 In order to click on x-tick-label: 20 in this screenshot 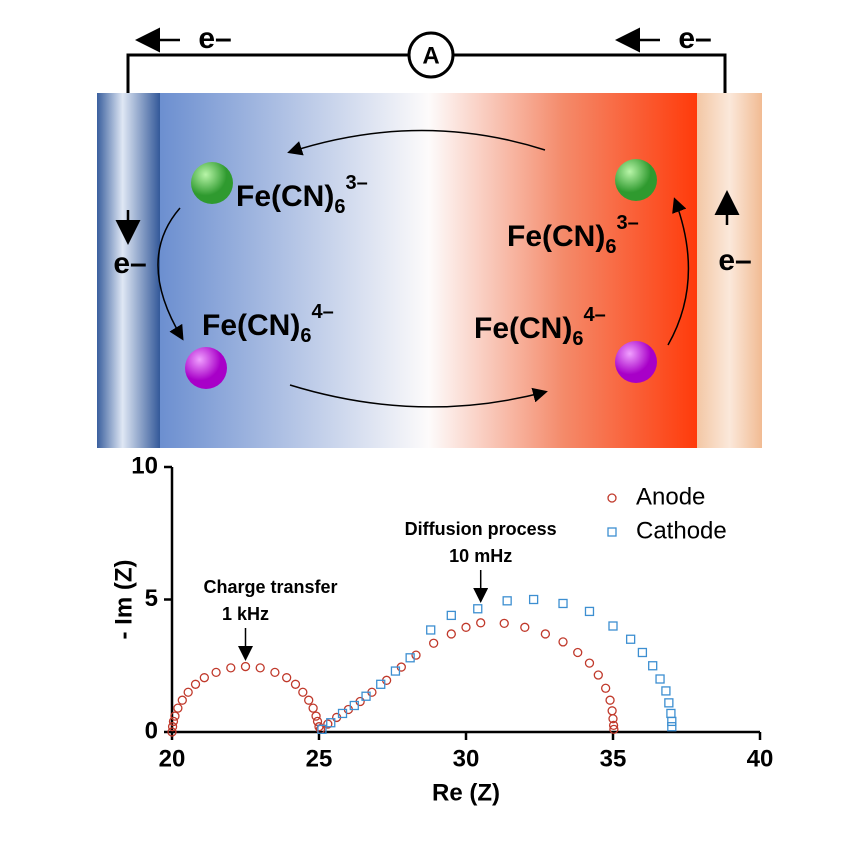, I will do `click(172, 758)`.